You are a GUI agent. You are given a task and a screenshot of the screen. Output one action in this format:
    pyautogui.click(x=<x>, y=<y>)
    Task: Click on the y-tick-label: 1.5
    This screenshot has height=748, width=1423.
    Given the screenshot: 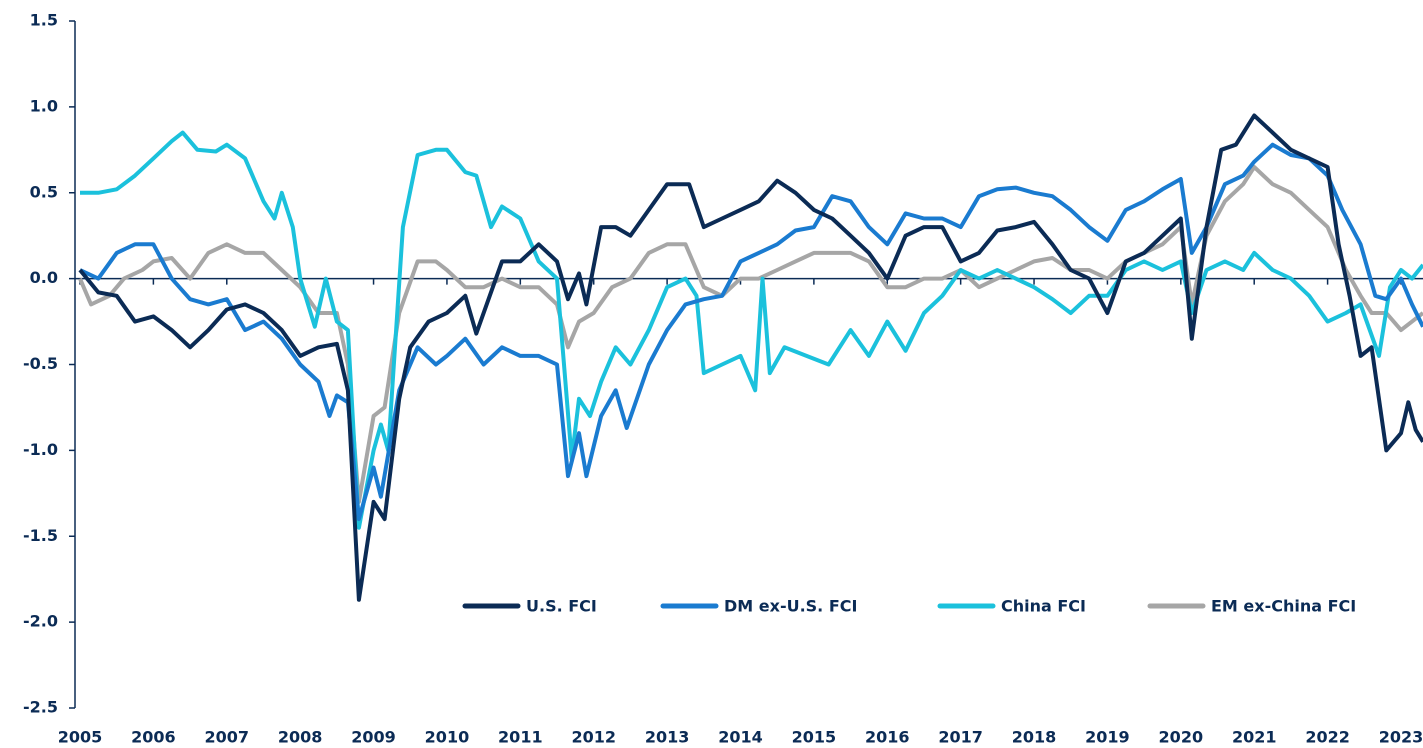 What is the action you would take?
    pyautogui.click(x=44, y=20)
    